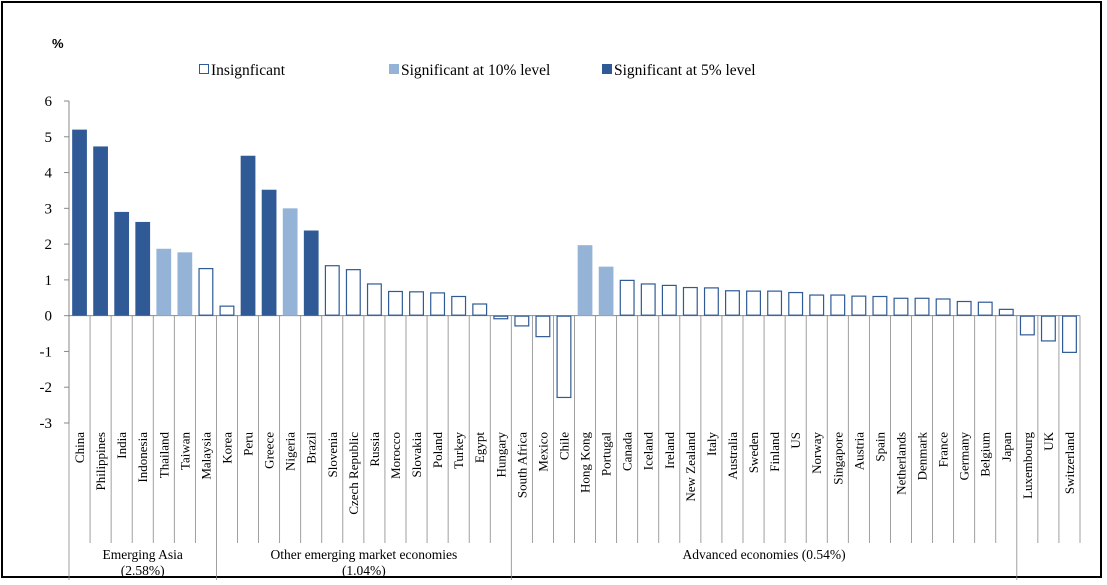 This screenshot has height=585, width=1107. What do you see at coordinates (205, 456) in the screenshot?
I see `category-label: Malaysia` at bounding box center [205, 456].